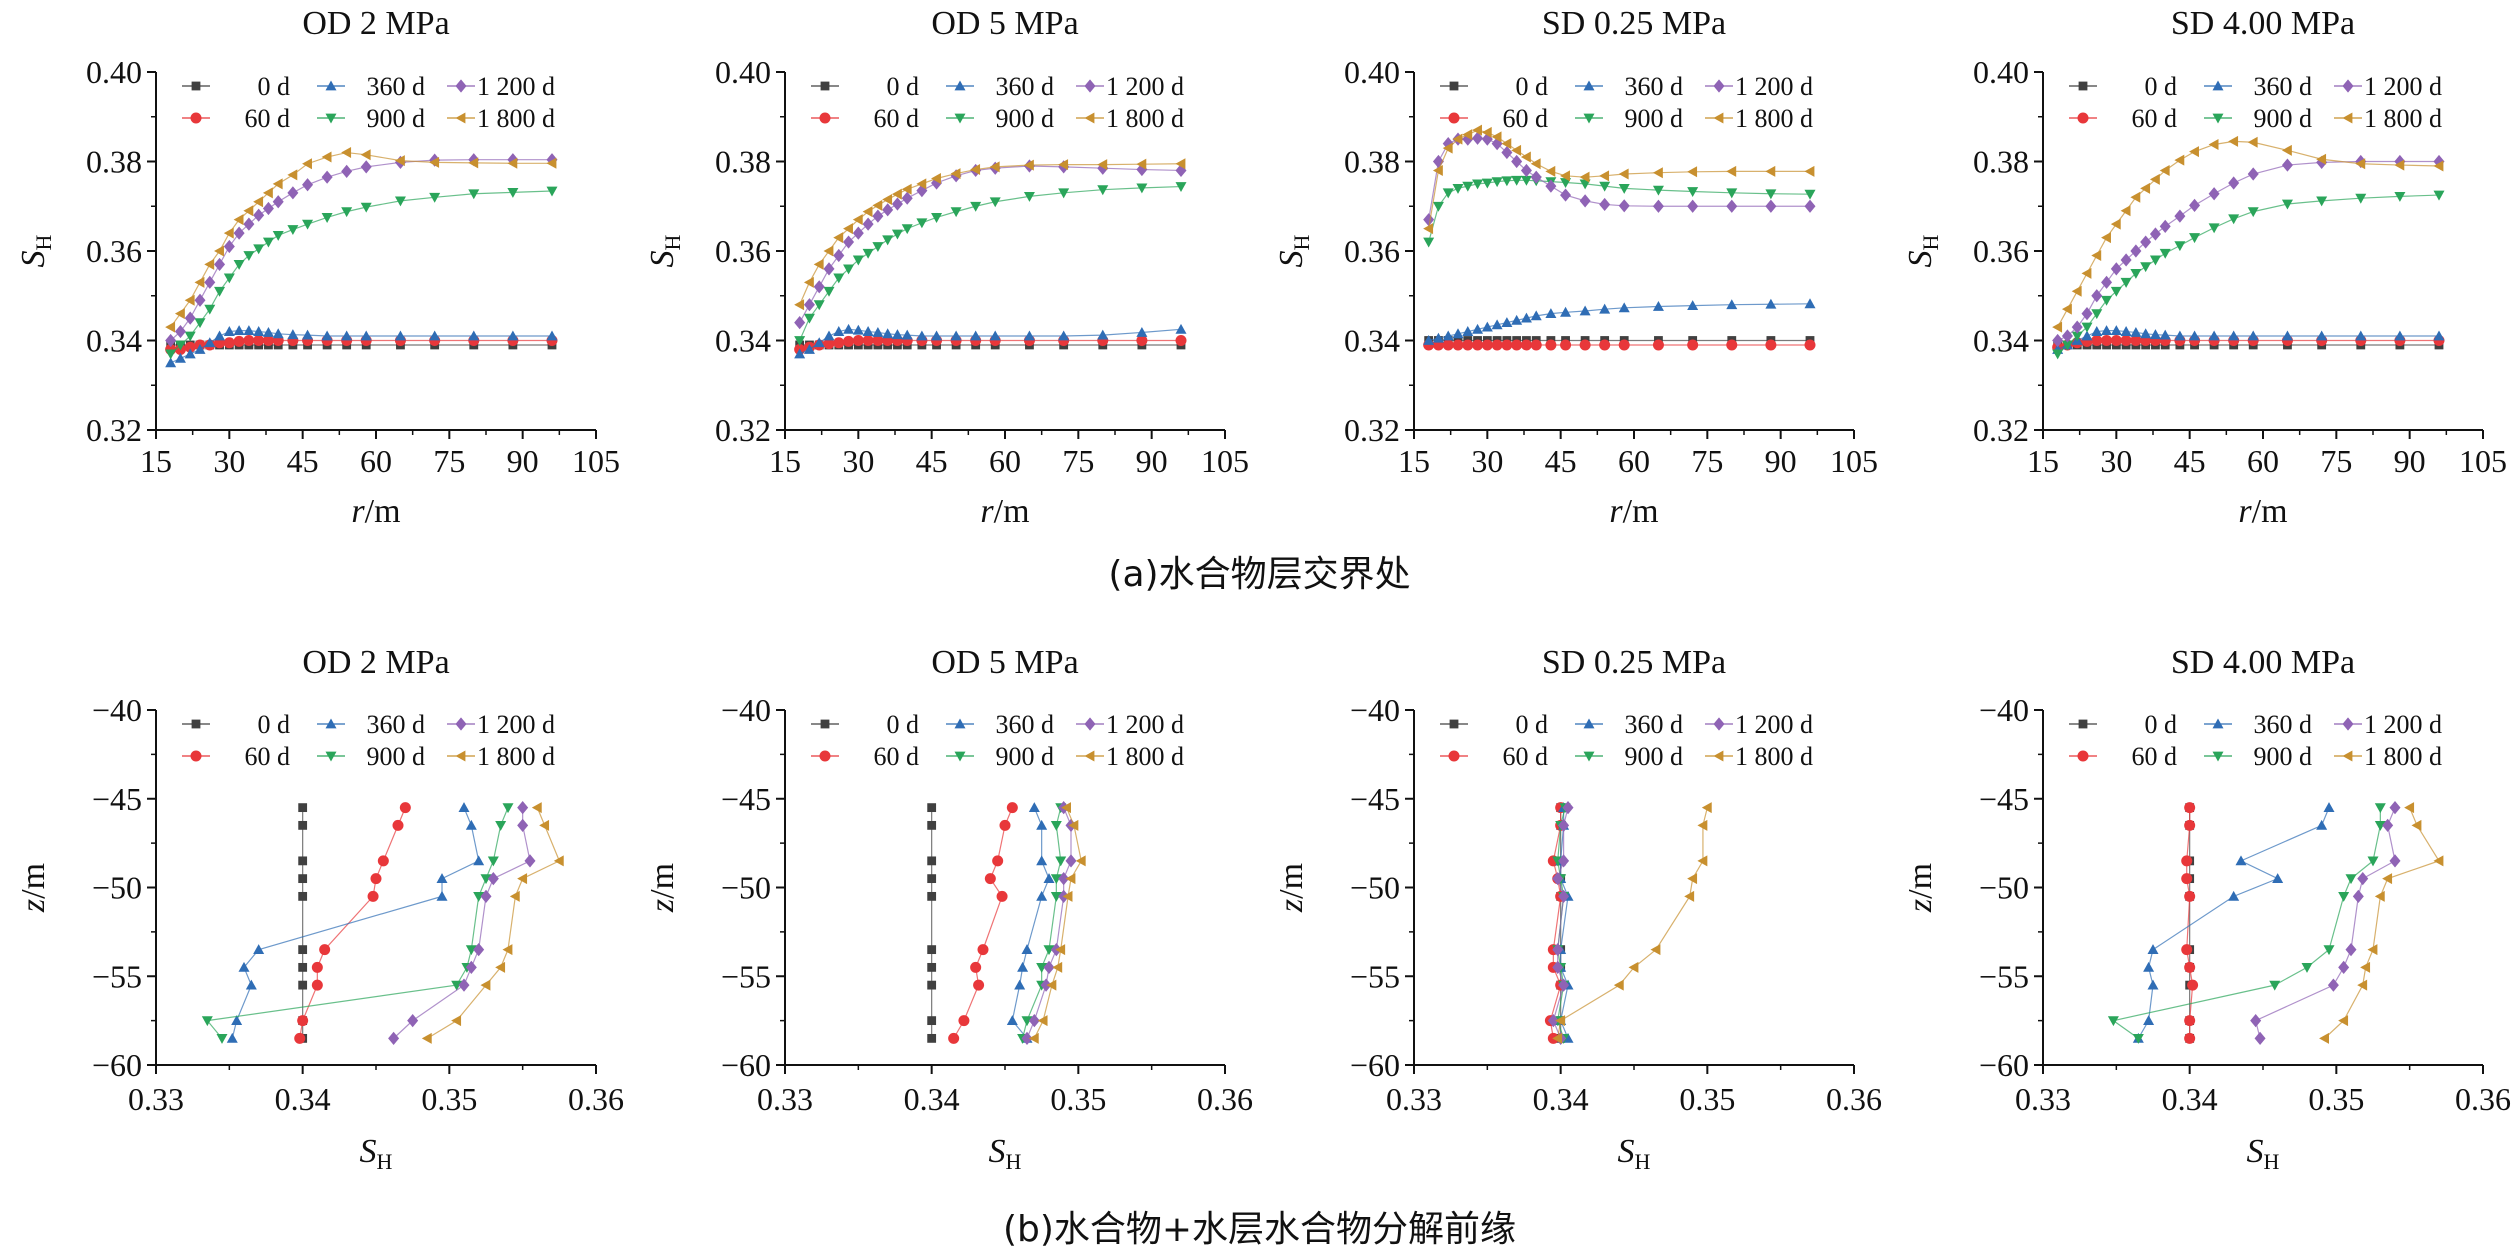 Image resolution: width=2519 pixels, height=1254 pixels. I want to click on legend-label: 60 d, so click(268, 756).